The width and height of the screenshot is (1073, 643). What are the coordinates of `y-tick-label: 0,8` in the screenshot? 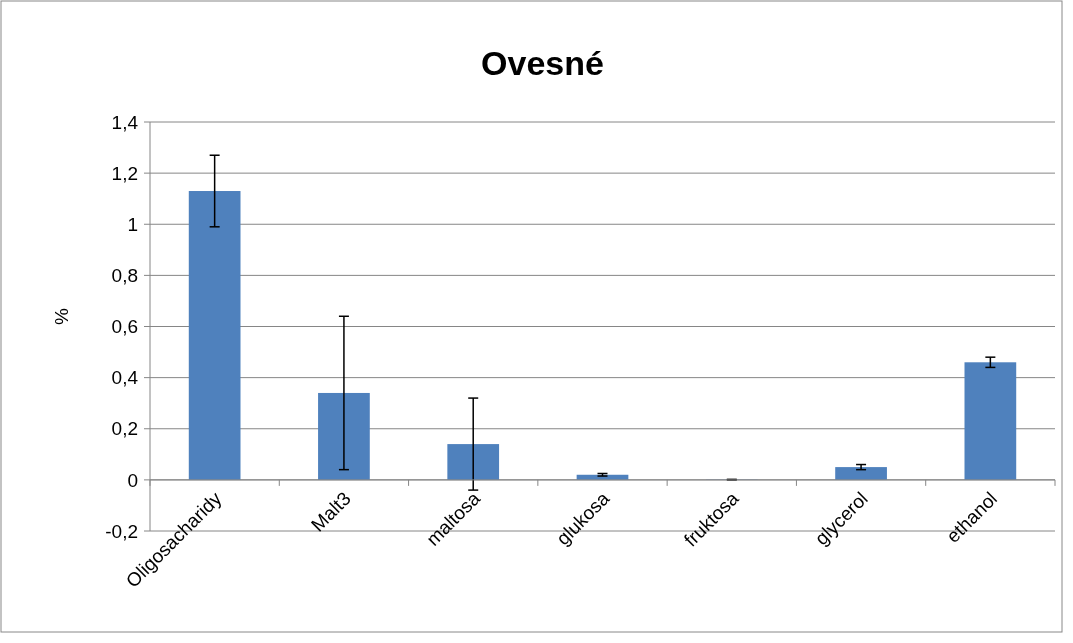 It's located at (124, 276).